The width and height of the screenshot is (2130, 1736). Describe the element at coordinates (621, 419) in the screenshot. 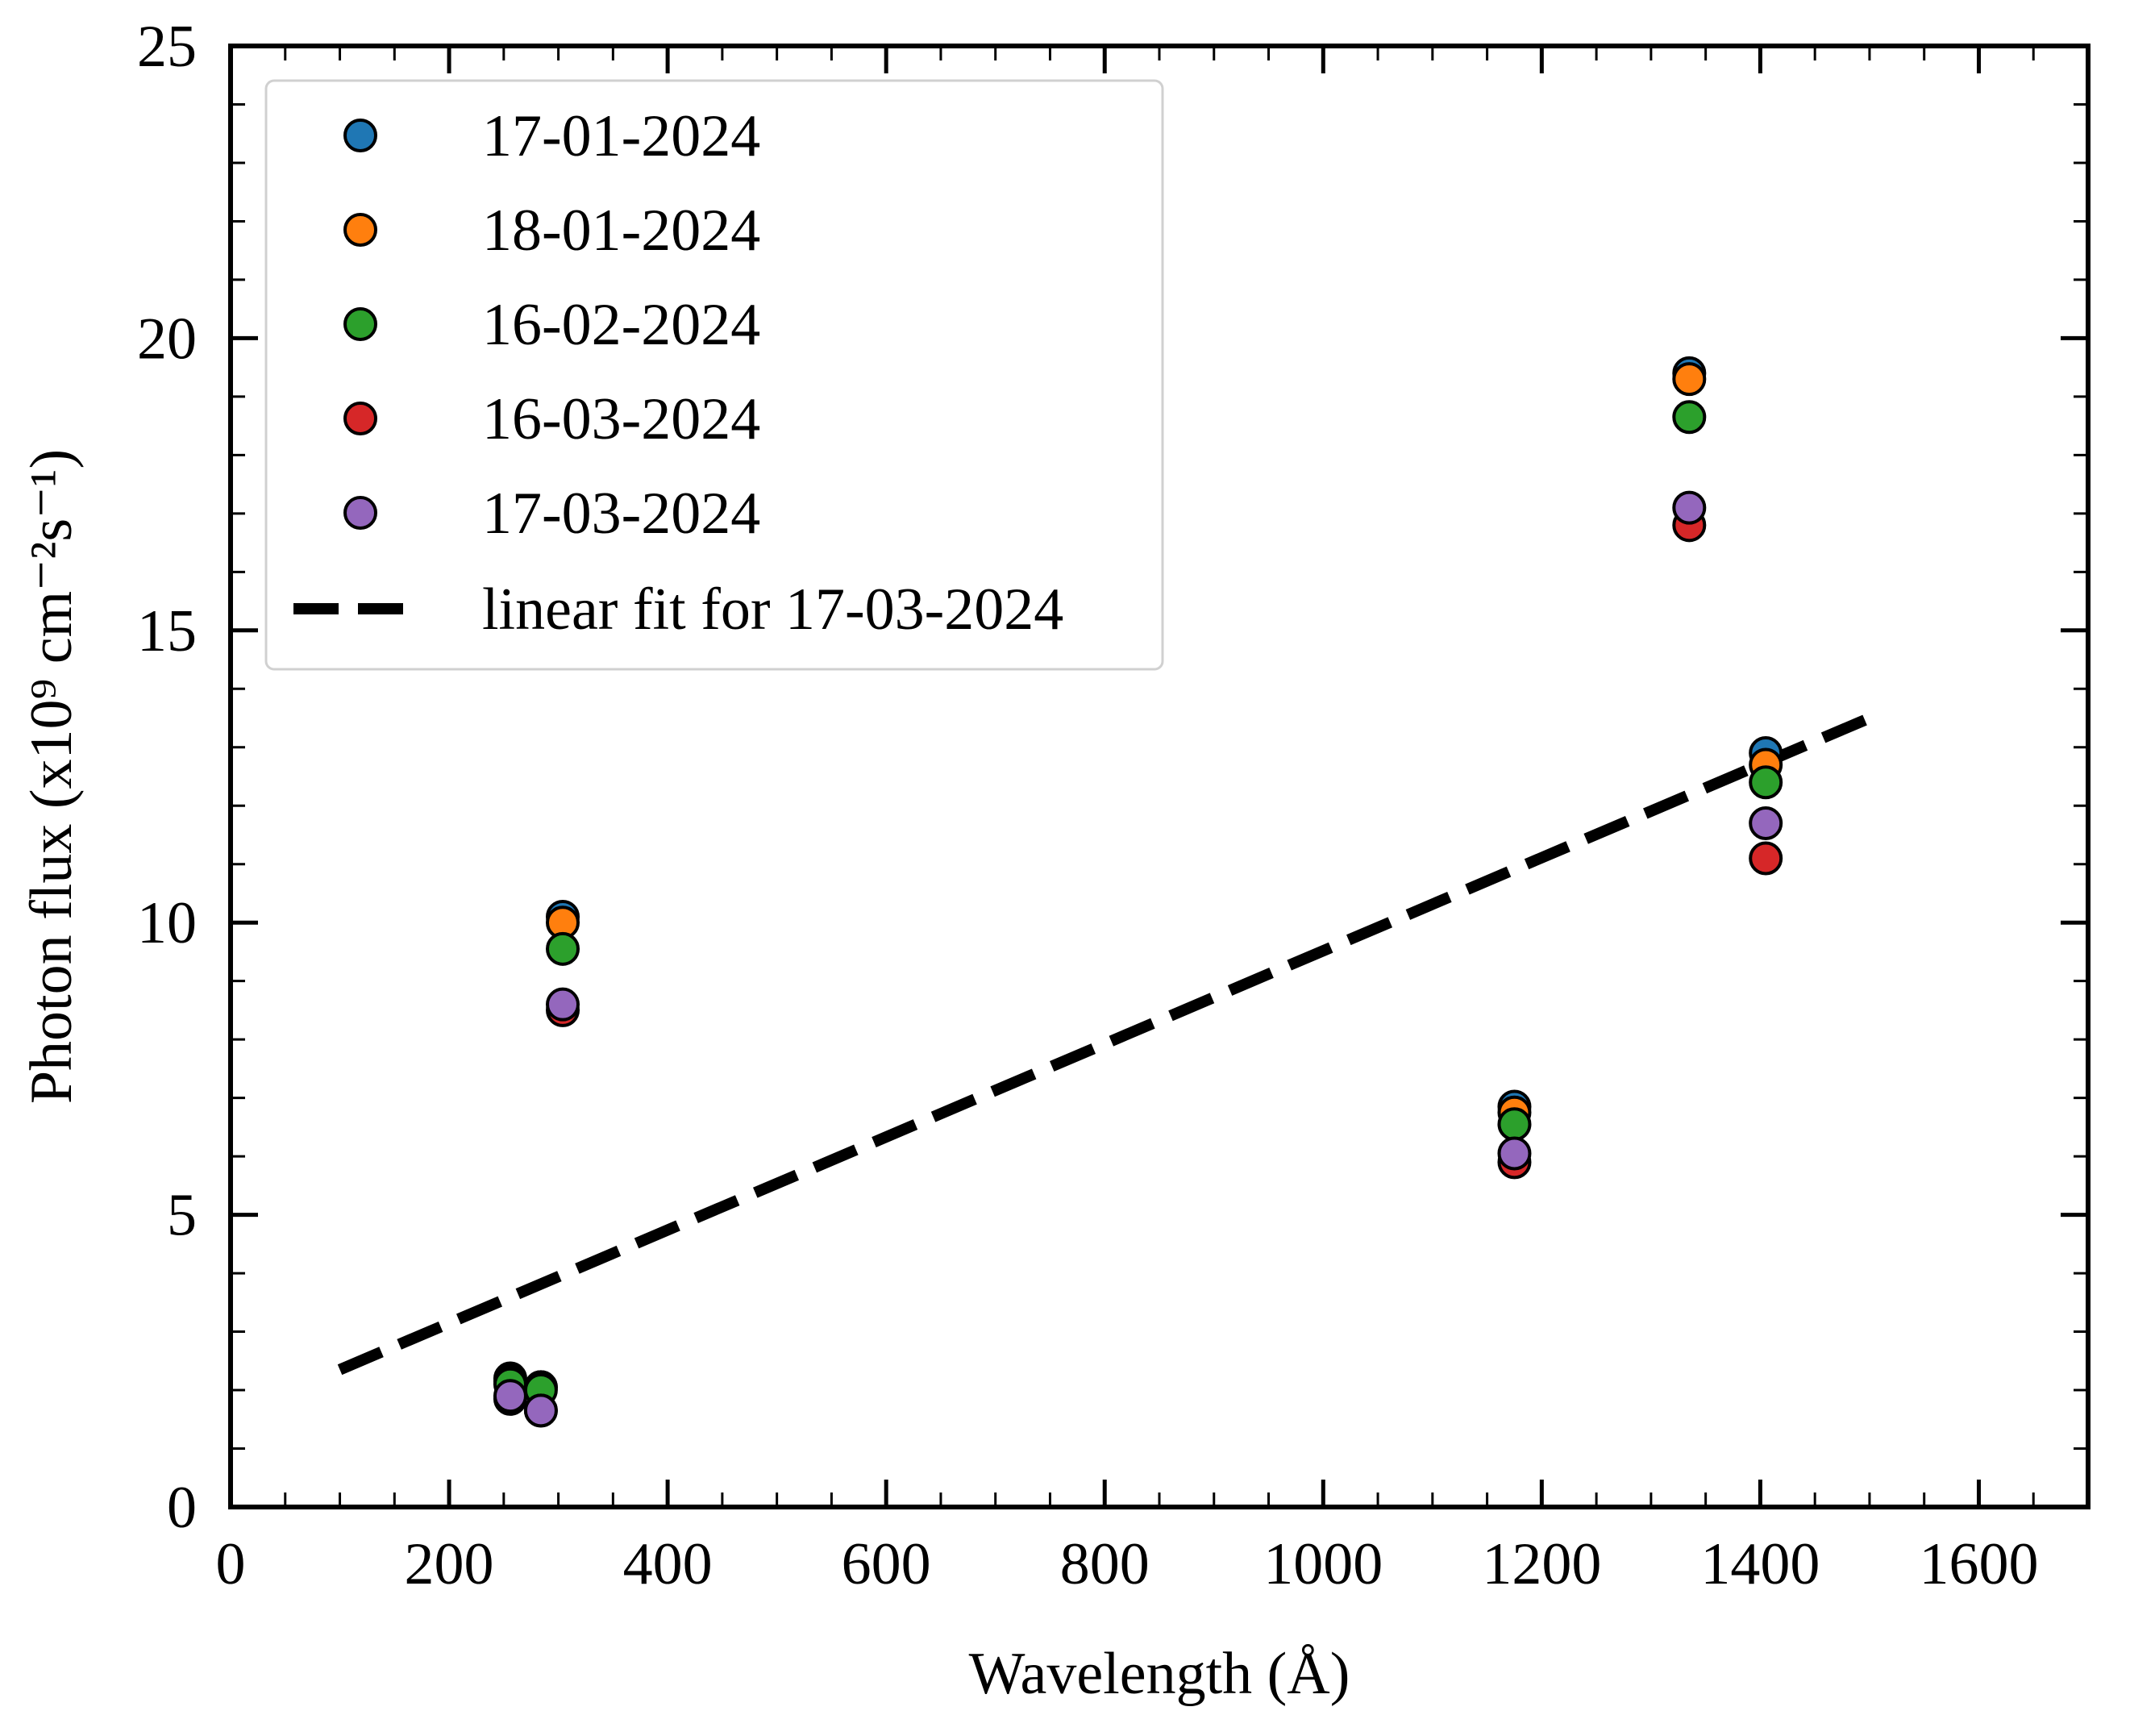

I see `legend-label: 16-03-2024` at that location.